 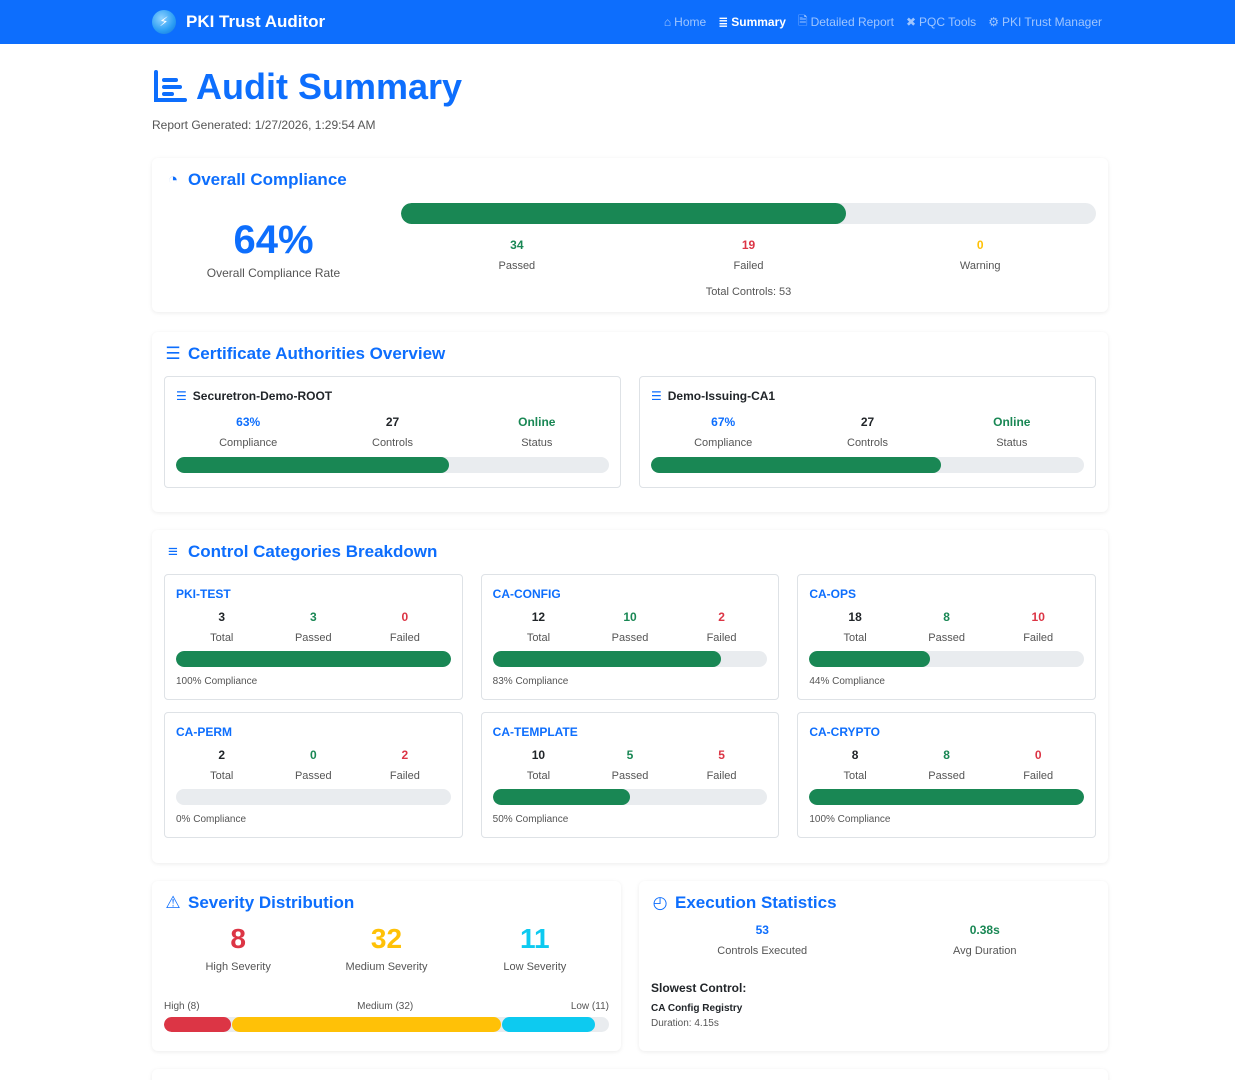 I want to click on nav-pqc-tools: ✖ PQC Tools, so click(x=941, y=22).